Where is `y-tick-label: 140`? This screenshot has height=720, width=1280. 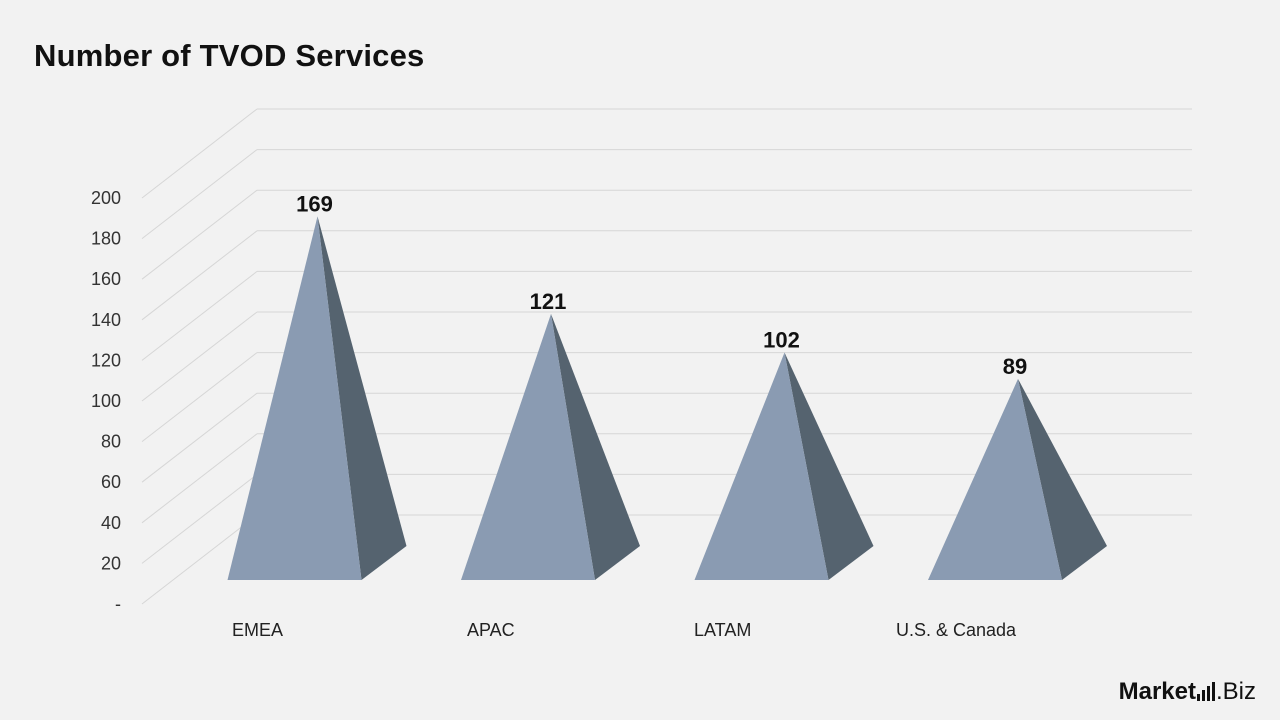
y-tick-label: 140 is located at coordinates (106, 320).